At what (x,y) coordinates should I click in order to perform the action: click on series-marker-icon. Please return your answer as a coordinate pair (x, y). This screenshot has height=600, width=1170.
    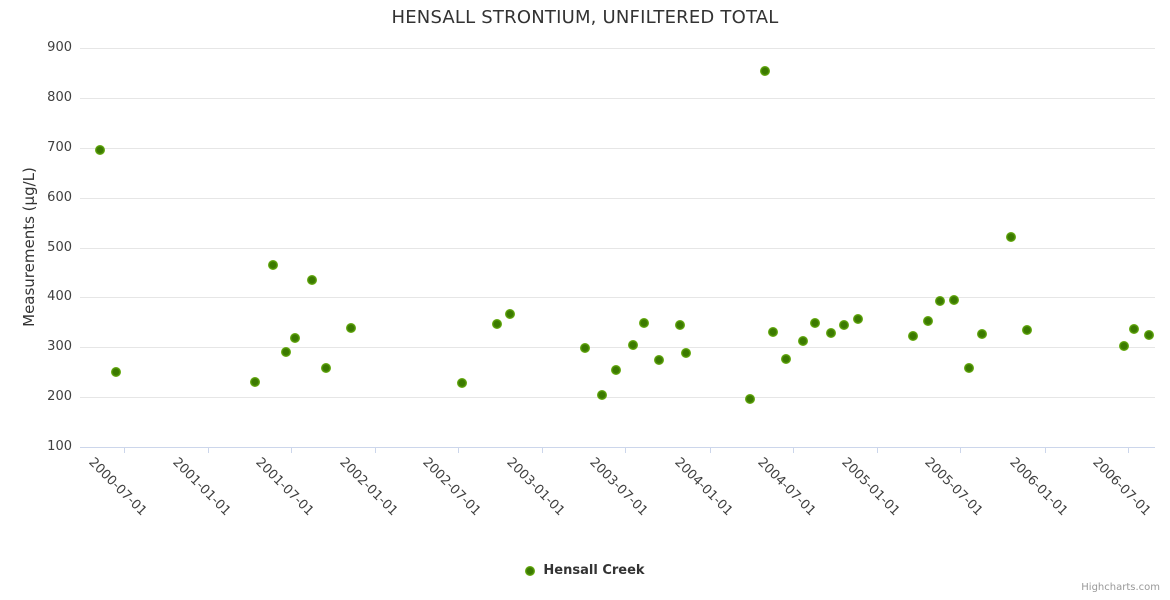
    Looking at the image, I should click on (530, 570).